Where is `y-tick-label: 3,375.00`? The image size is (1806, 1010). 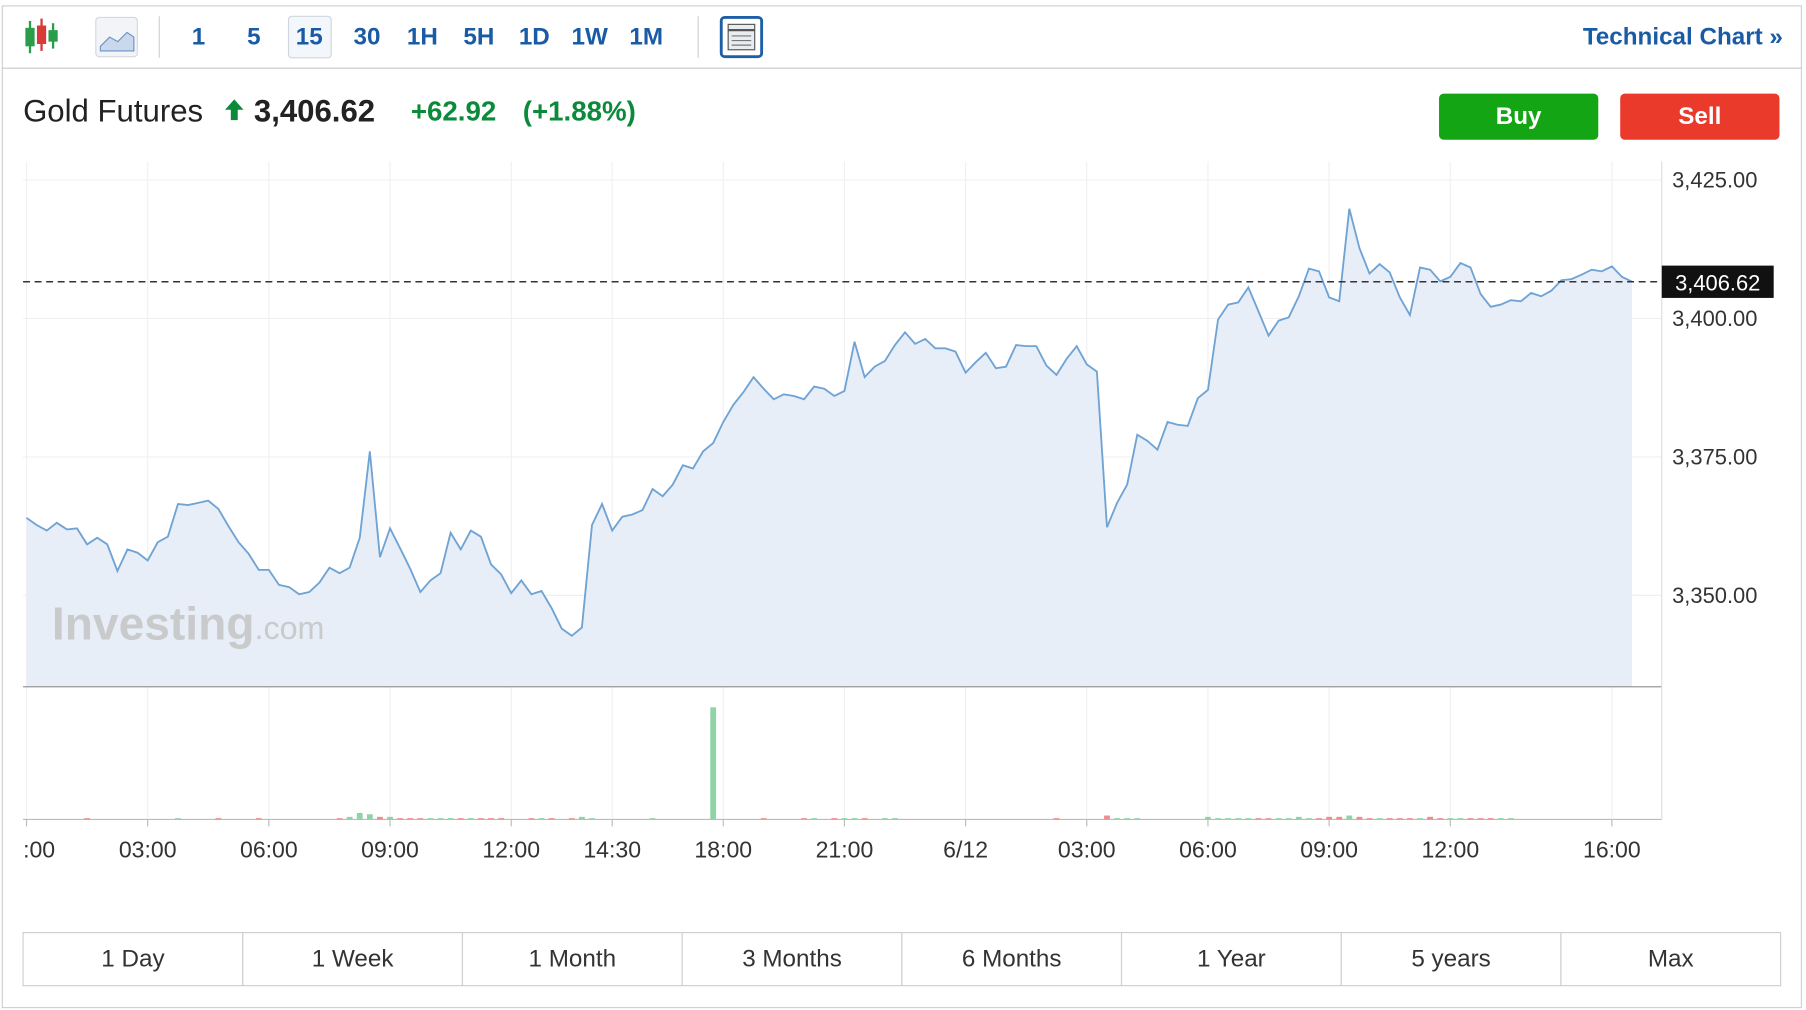
y-tick-label: 3,375.00 is located at coordinates (1714, 456).